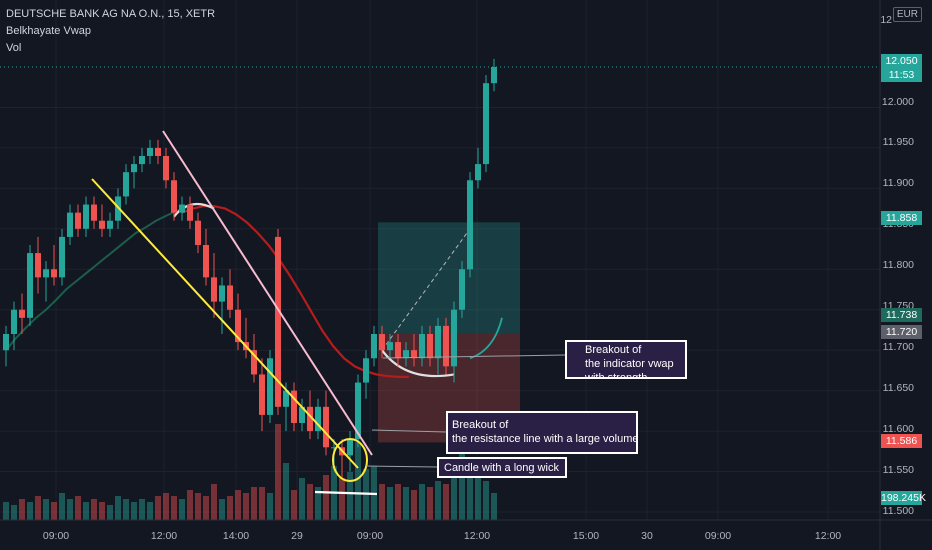 The width and height of the screenshot is (932, 550). What do you see at coordinates (898, 142) in the screenshot?
I see `price-tick: 11.950` at bounding box center [898, 142].